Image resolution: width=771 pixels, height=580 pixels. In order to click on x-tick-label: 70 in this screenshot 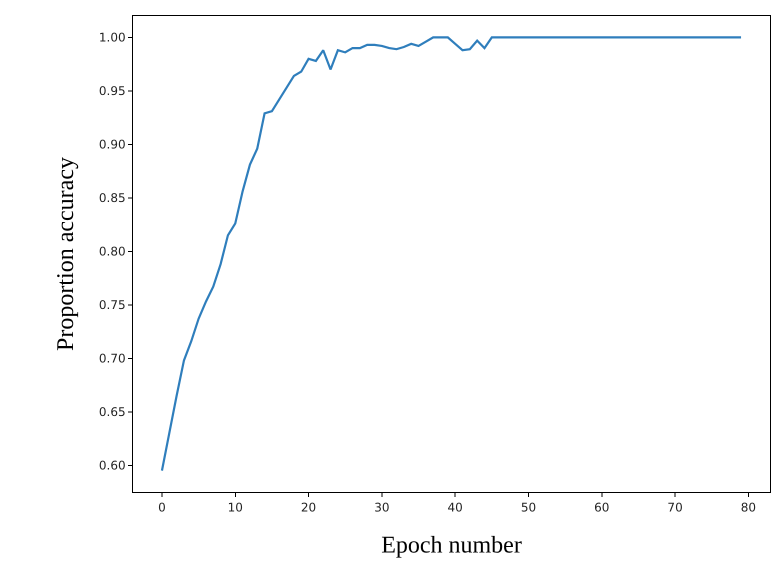, I will do `click(675, 507)`.